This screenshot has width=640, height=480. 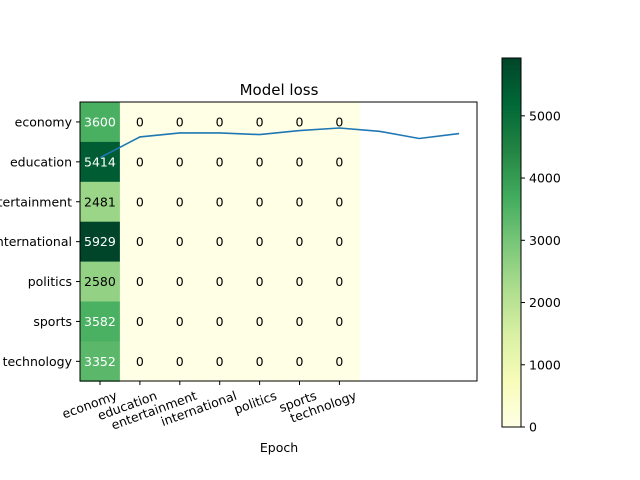 What do you see at coordinates (545, 178) in the screenshot?
I see `colorbar-tick-label: 4000` at bounding box center [545, 178].